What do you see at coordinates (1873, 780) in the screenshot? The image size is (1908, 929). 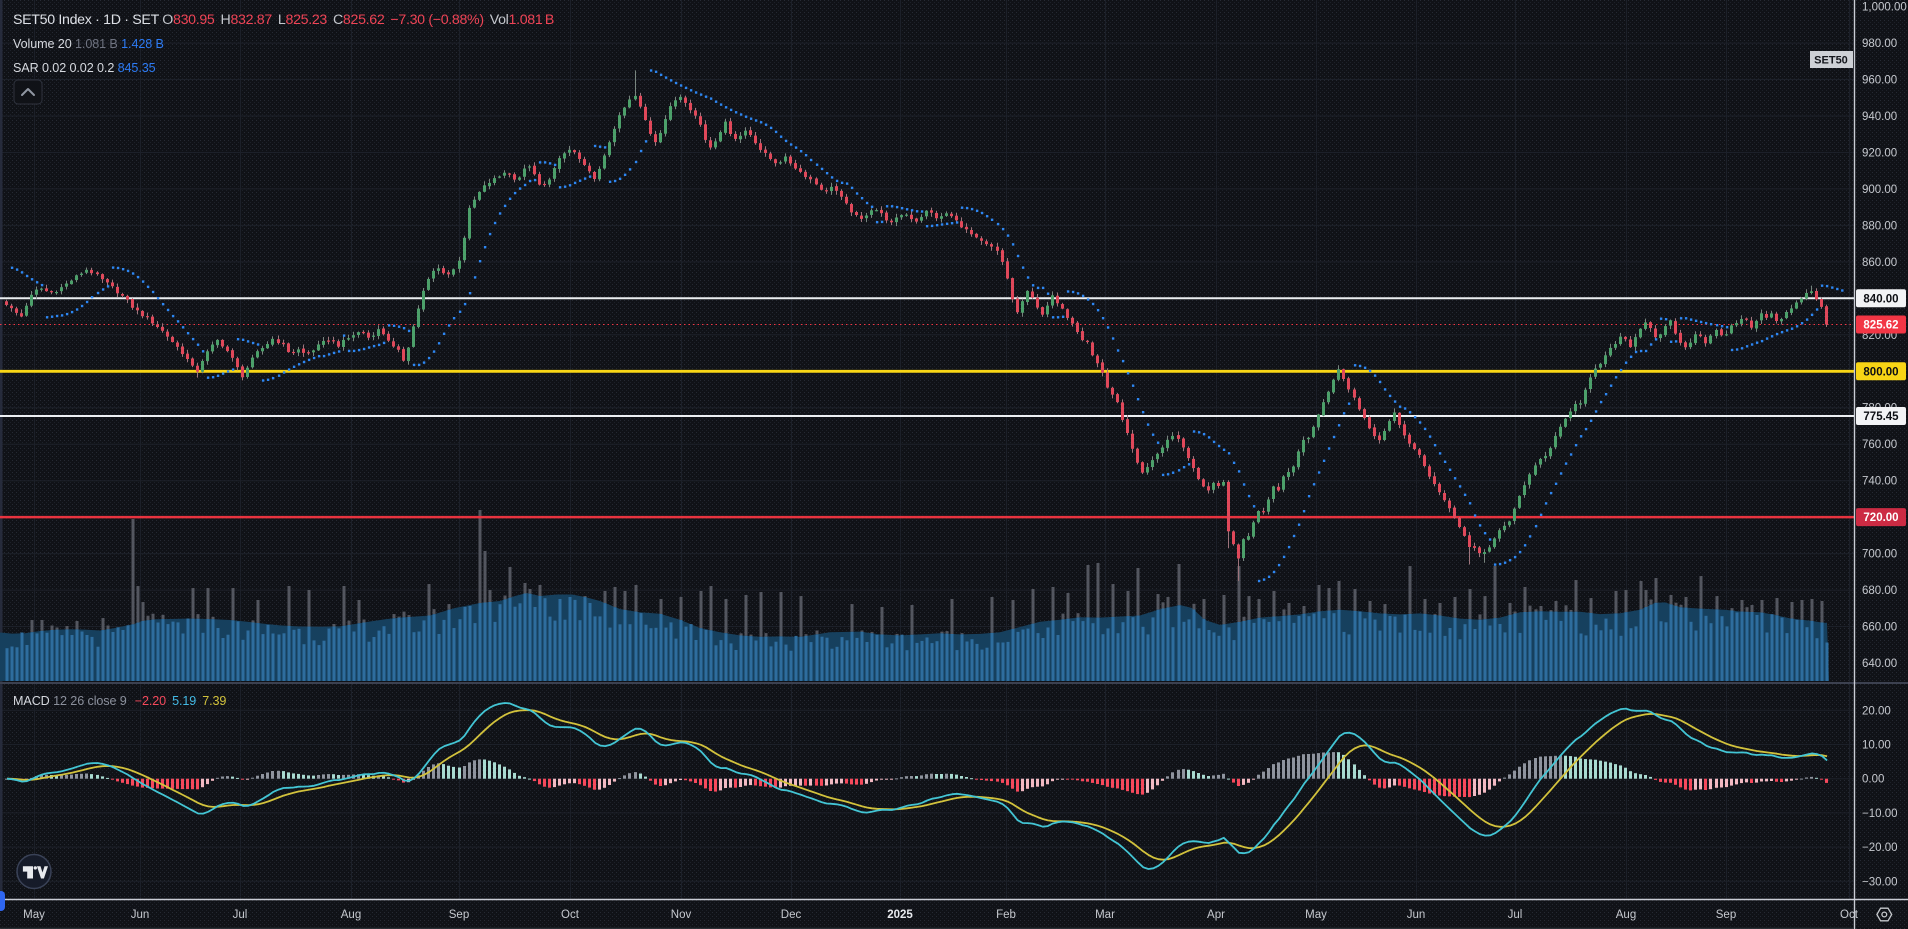 I see `svg-text: 0.00` at bounding box center [1873, 780].